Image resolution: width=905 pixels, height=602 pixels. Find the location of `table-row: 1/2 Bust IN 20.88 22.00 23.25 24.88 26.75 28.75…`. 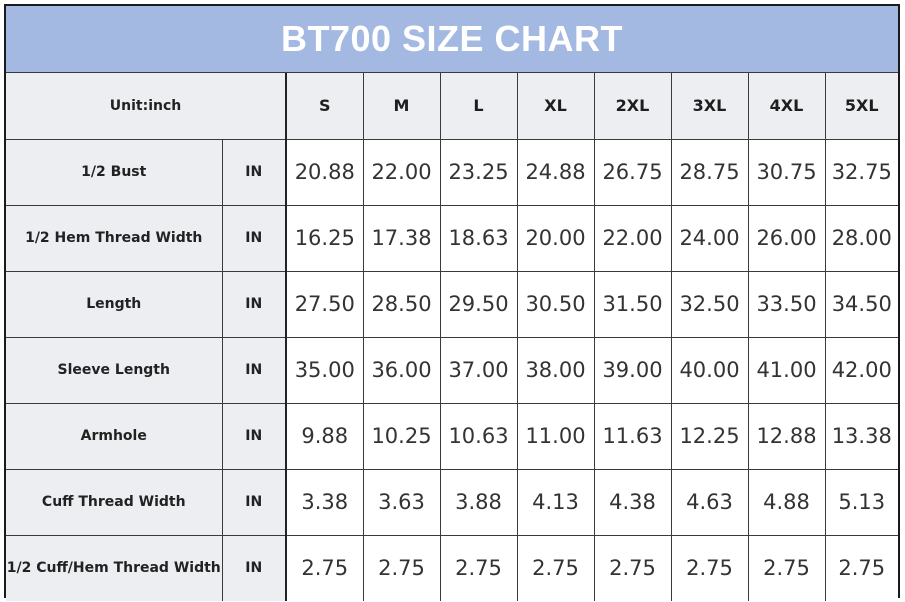

table-row: 1/2 Bust IN 20.88 22.00 23.25 24.88 26.75 28.75… is located at coordinates (452, 172).